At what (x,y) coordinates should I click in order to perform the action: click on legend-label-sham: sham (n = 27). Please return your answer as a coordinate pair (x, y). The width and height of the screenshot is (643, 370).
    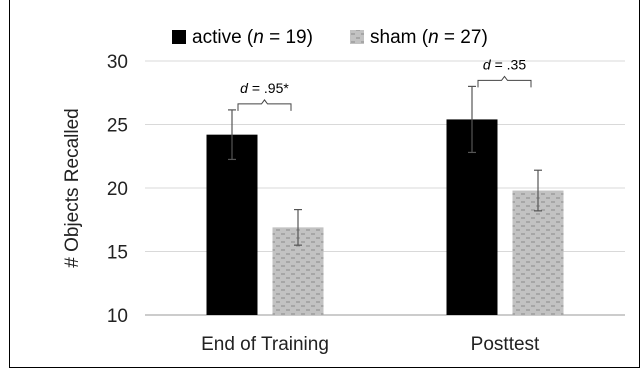
    Looking at the image, I should click on (429, 37).